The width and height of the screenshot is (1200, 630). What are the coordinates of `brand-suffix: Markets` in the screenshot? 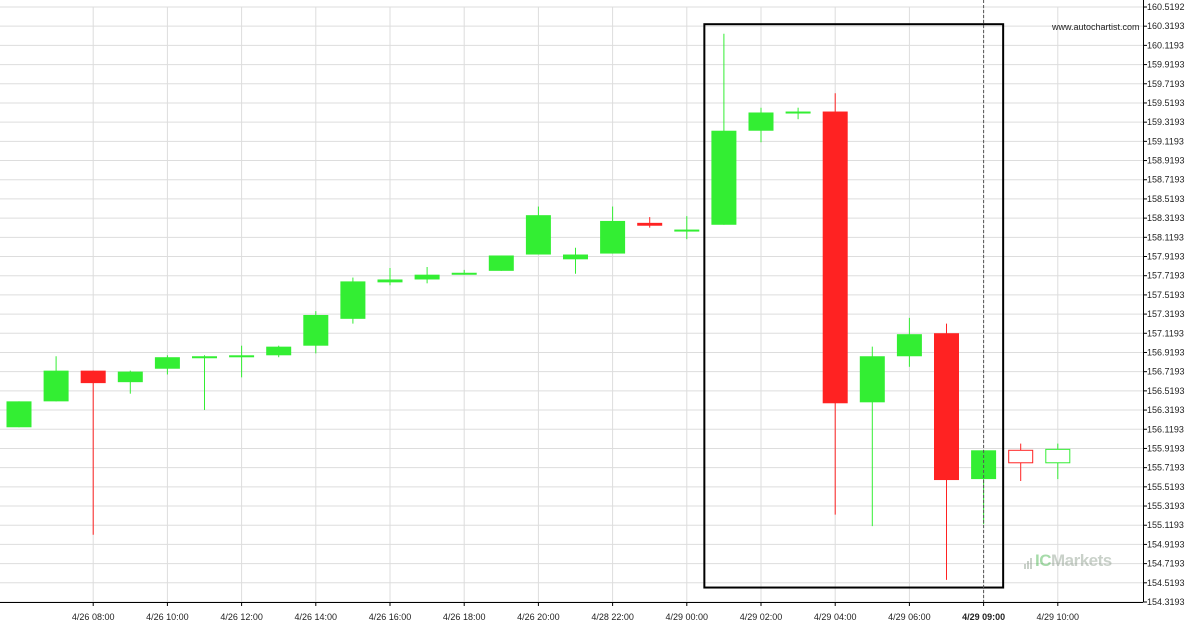 It's located at (1081, 560).